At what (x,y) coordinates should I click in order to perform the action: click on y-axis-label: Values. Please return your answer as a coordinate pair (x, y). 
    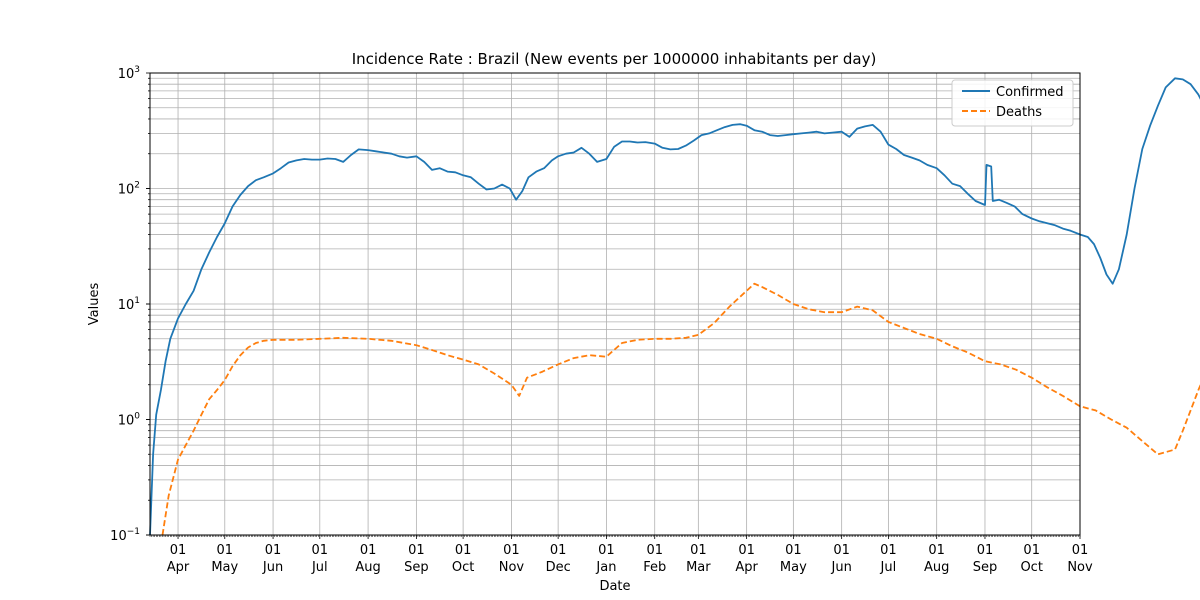
    Looking at the image, I should click on (94, 304).